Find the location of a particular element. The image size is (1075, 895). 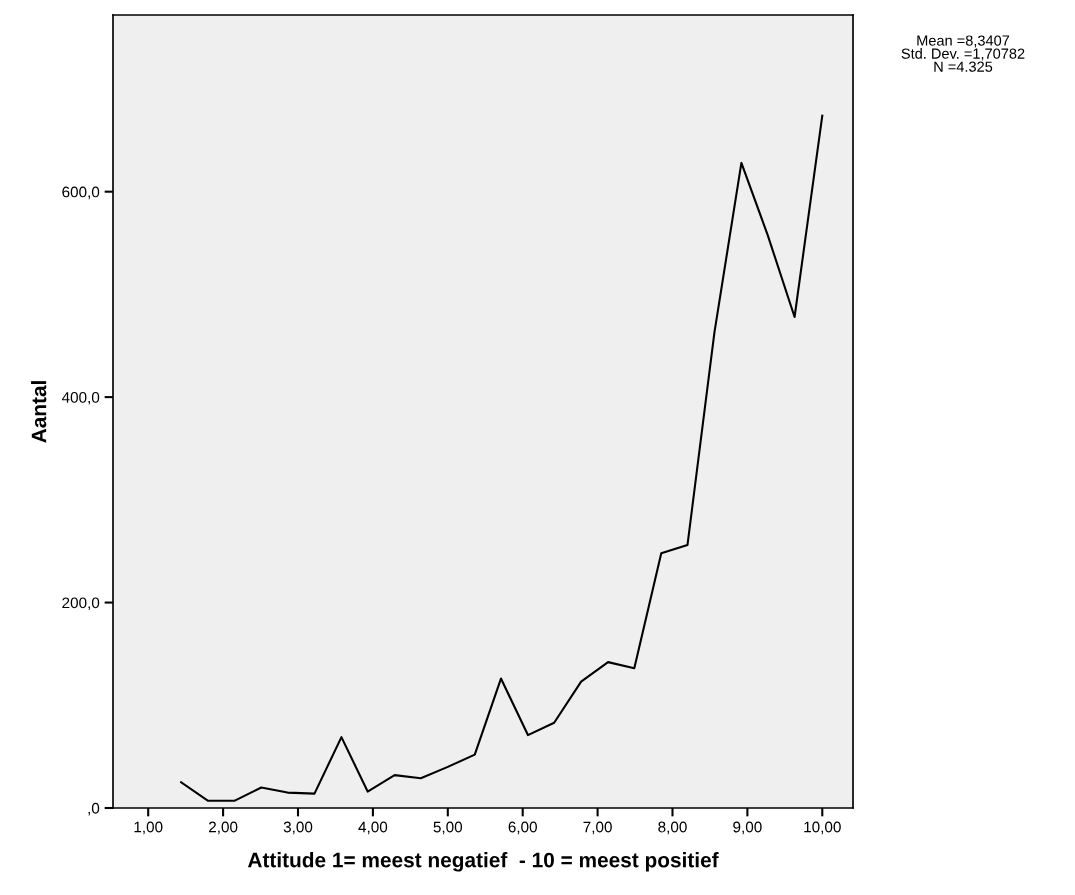

x-tick-label: 3,00 is located at coordinates (298, 828).